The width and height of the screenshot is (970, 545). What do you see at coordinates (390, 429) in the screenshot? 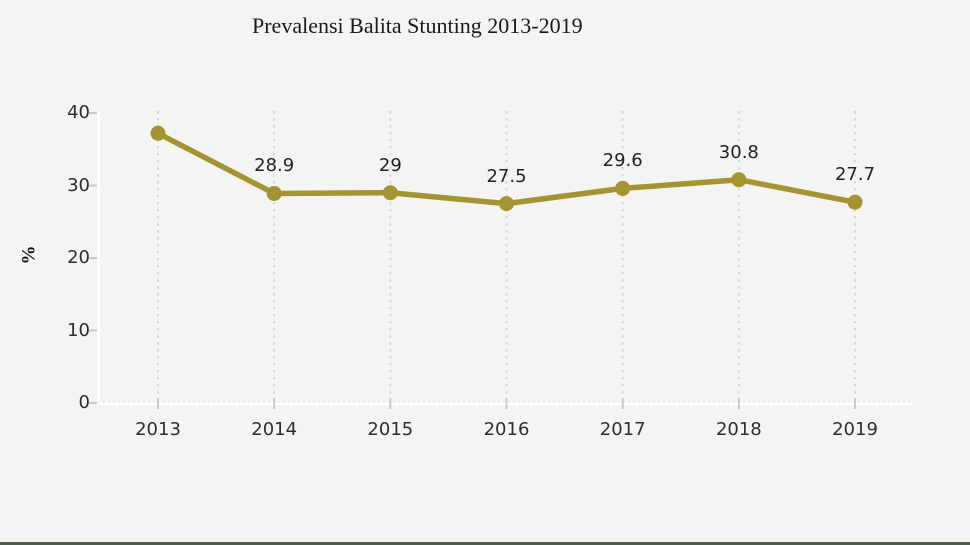
I see `x-tick-label: 2015` at bounding box center [390, 429].